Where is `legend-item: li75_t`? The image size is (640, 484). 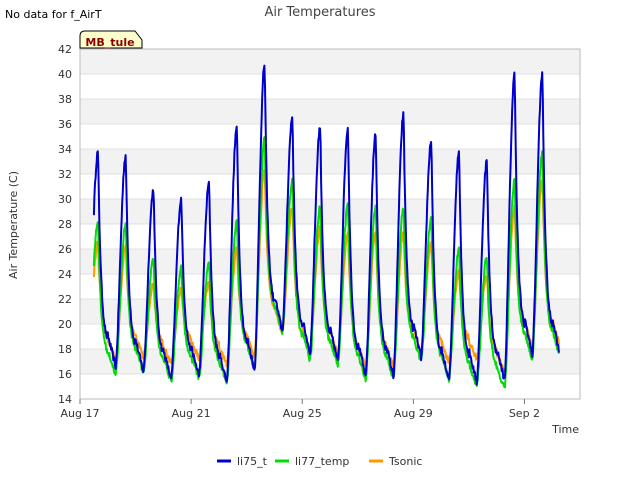 legend-item: li75_t is located at coordinates (242, 461).